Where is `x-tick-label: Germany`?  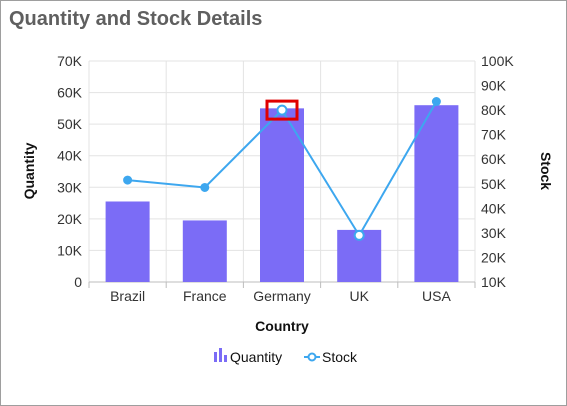 x-tick-label: Germany is located at coordinates (282, 296).